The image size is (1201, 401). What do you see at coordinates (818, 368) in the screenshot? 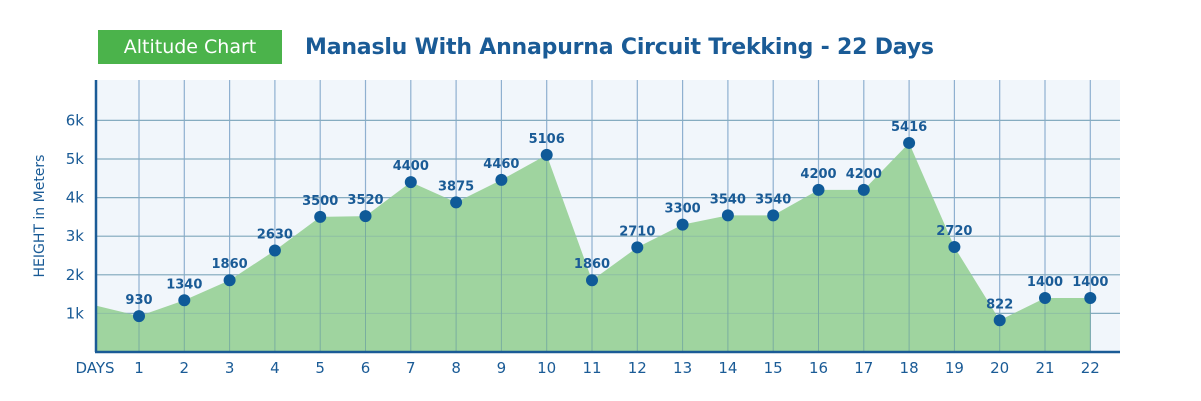
I see `x-tick-label: 16` at bounding box center [818, 368].